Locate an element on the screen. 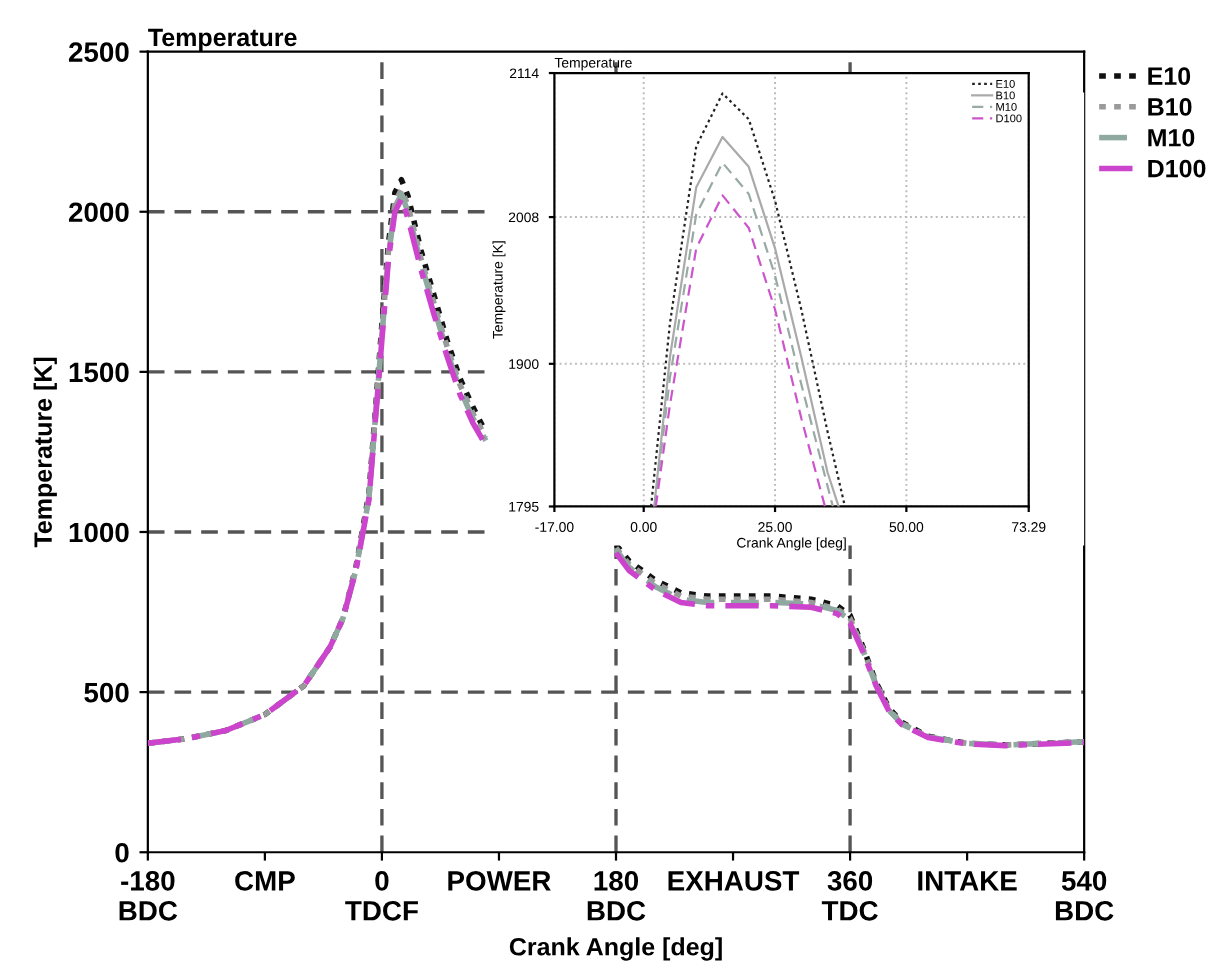 The height and width of the screenshot is (974, 1232). y-tick-label: 1000 is located at coordinates (99, 532).